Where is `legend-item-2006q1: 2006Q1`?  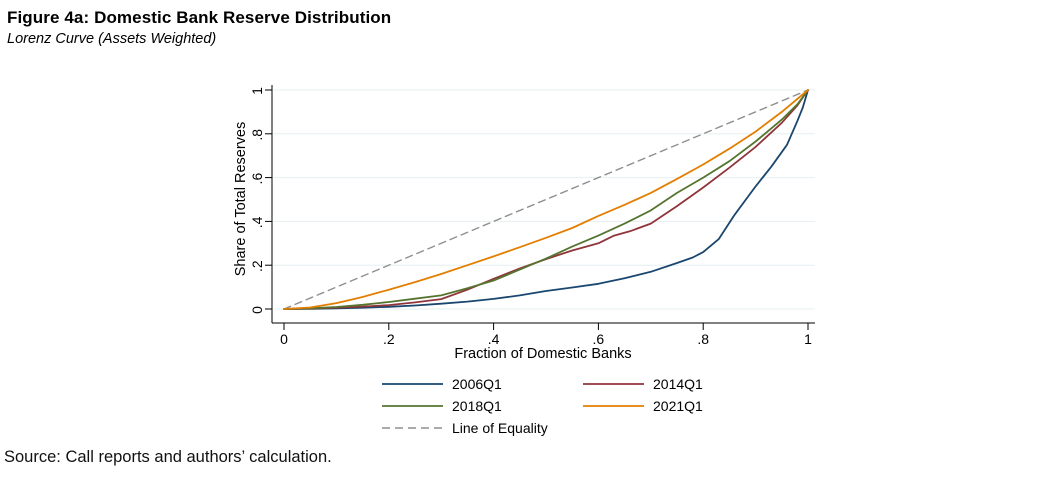
legend-item-2006q1: 2006Q1 is located at coordinates (482, 383).